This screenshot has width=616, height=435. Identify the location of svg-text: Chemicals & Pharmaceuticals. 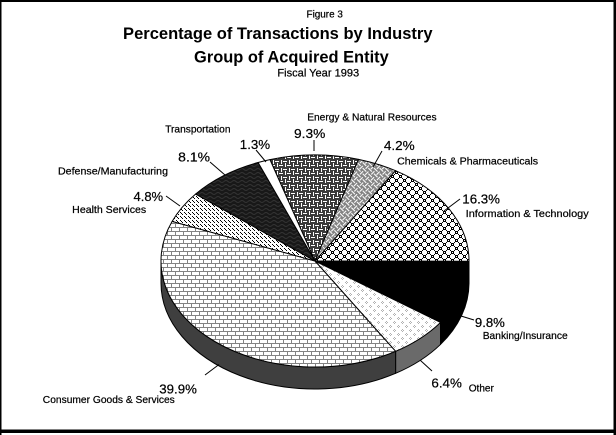
(467, 162).